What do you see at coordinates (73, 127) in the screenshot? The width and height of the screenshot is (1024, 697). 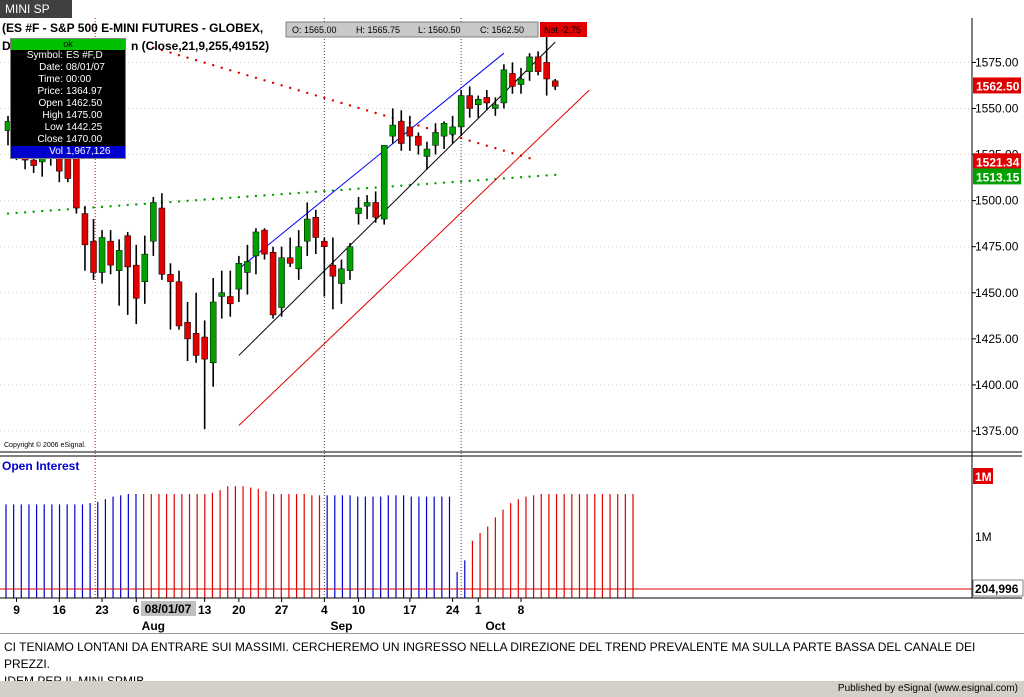 I see `info-row: Low 1442.25` at bounding box center [73, 127].